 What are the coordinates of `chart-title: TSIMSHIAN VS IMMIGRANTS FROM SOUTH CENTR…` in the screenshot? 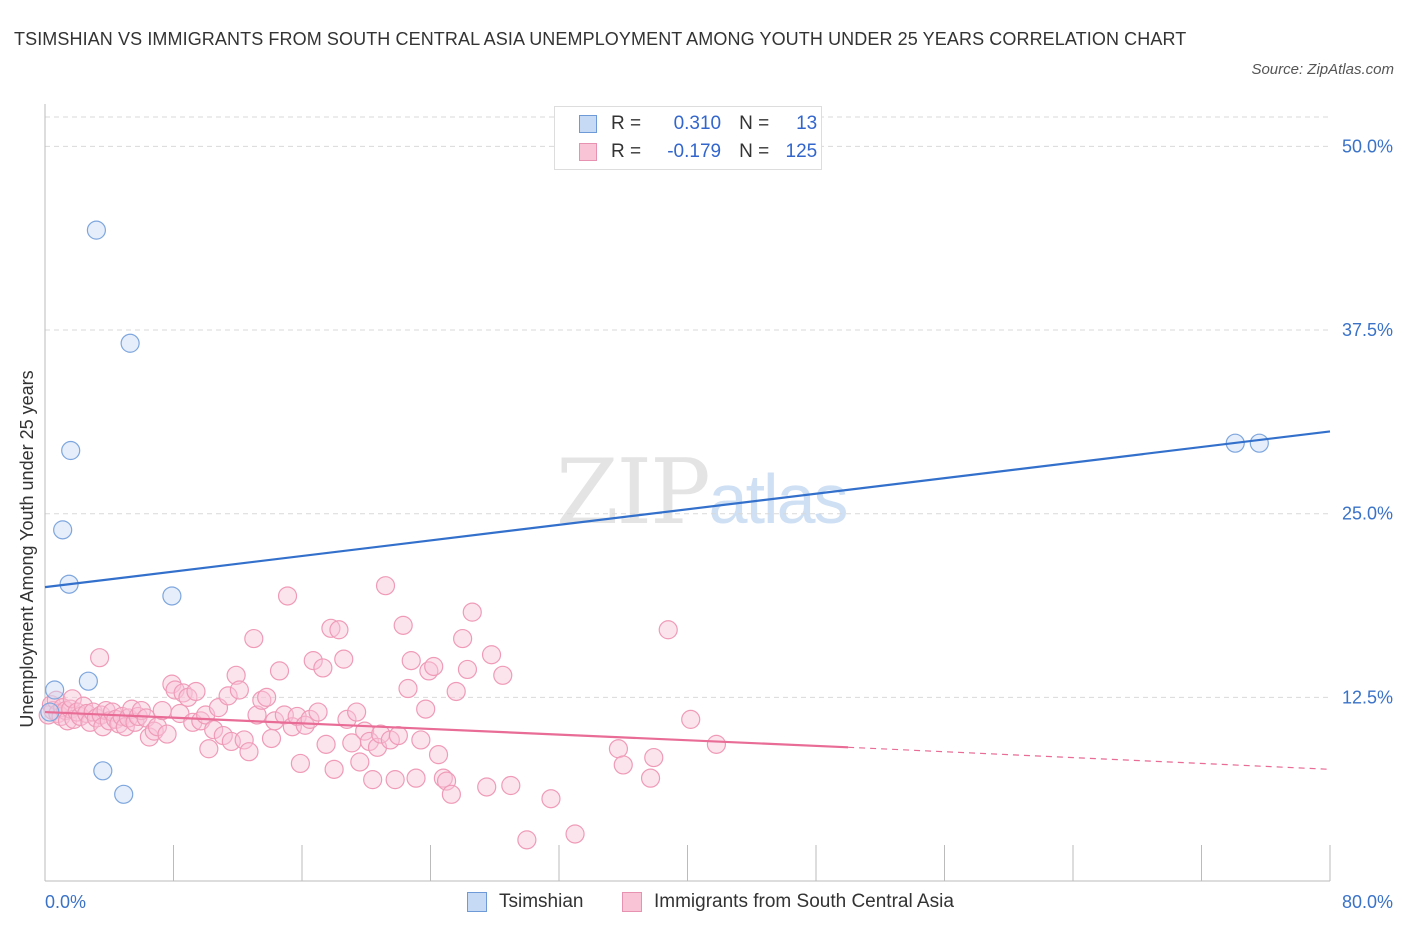 It's located at (600, 39).